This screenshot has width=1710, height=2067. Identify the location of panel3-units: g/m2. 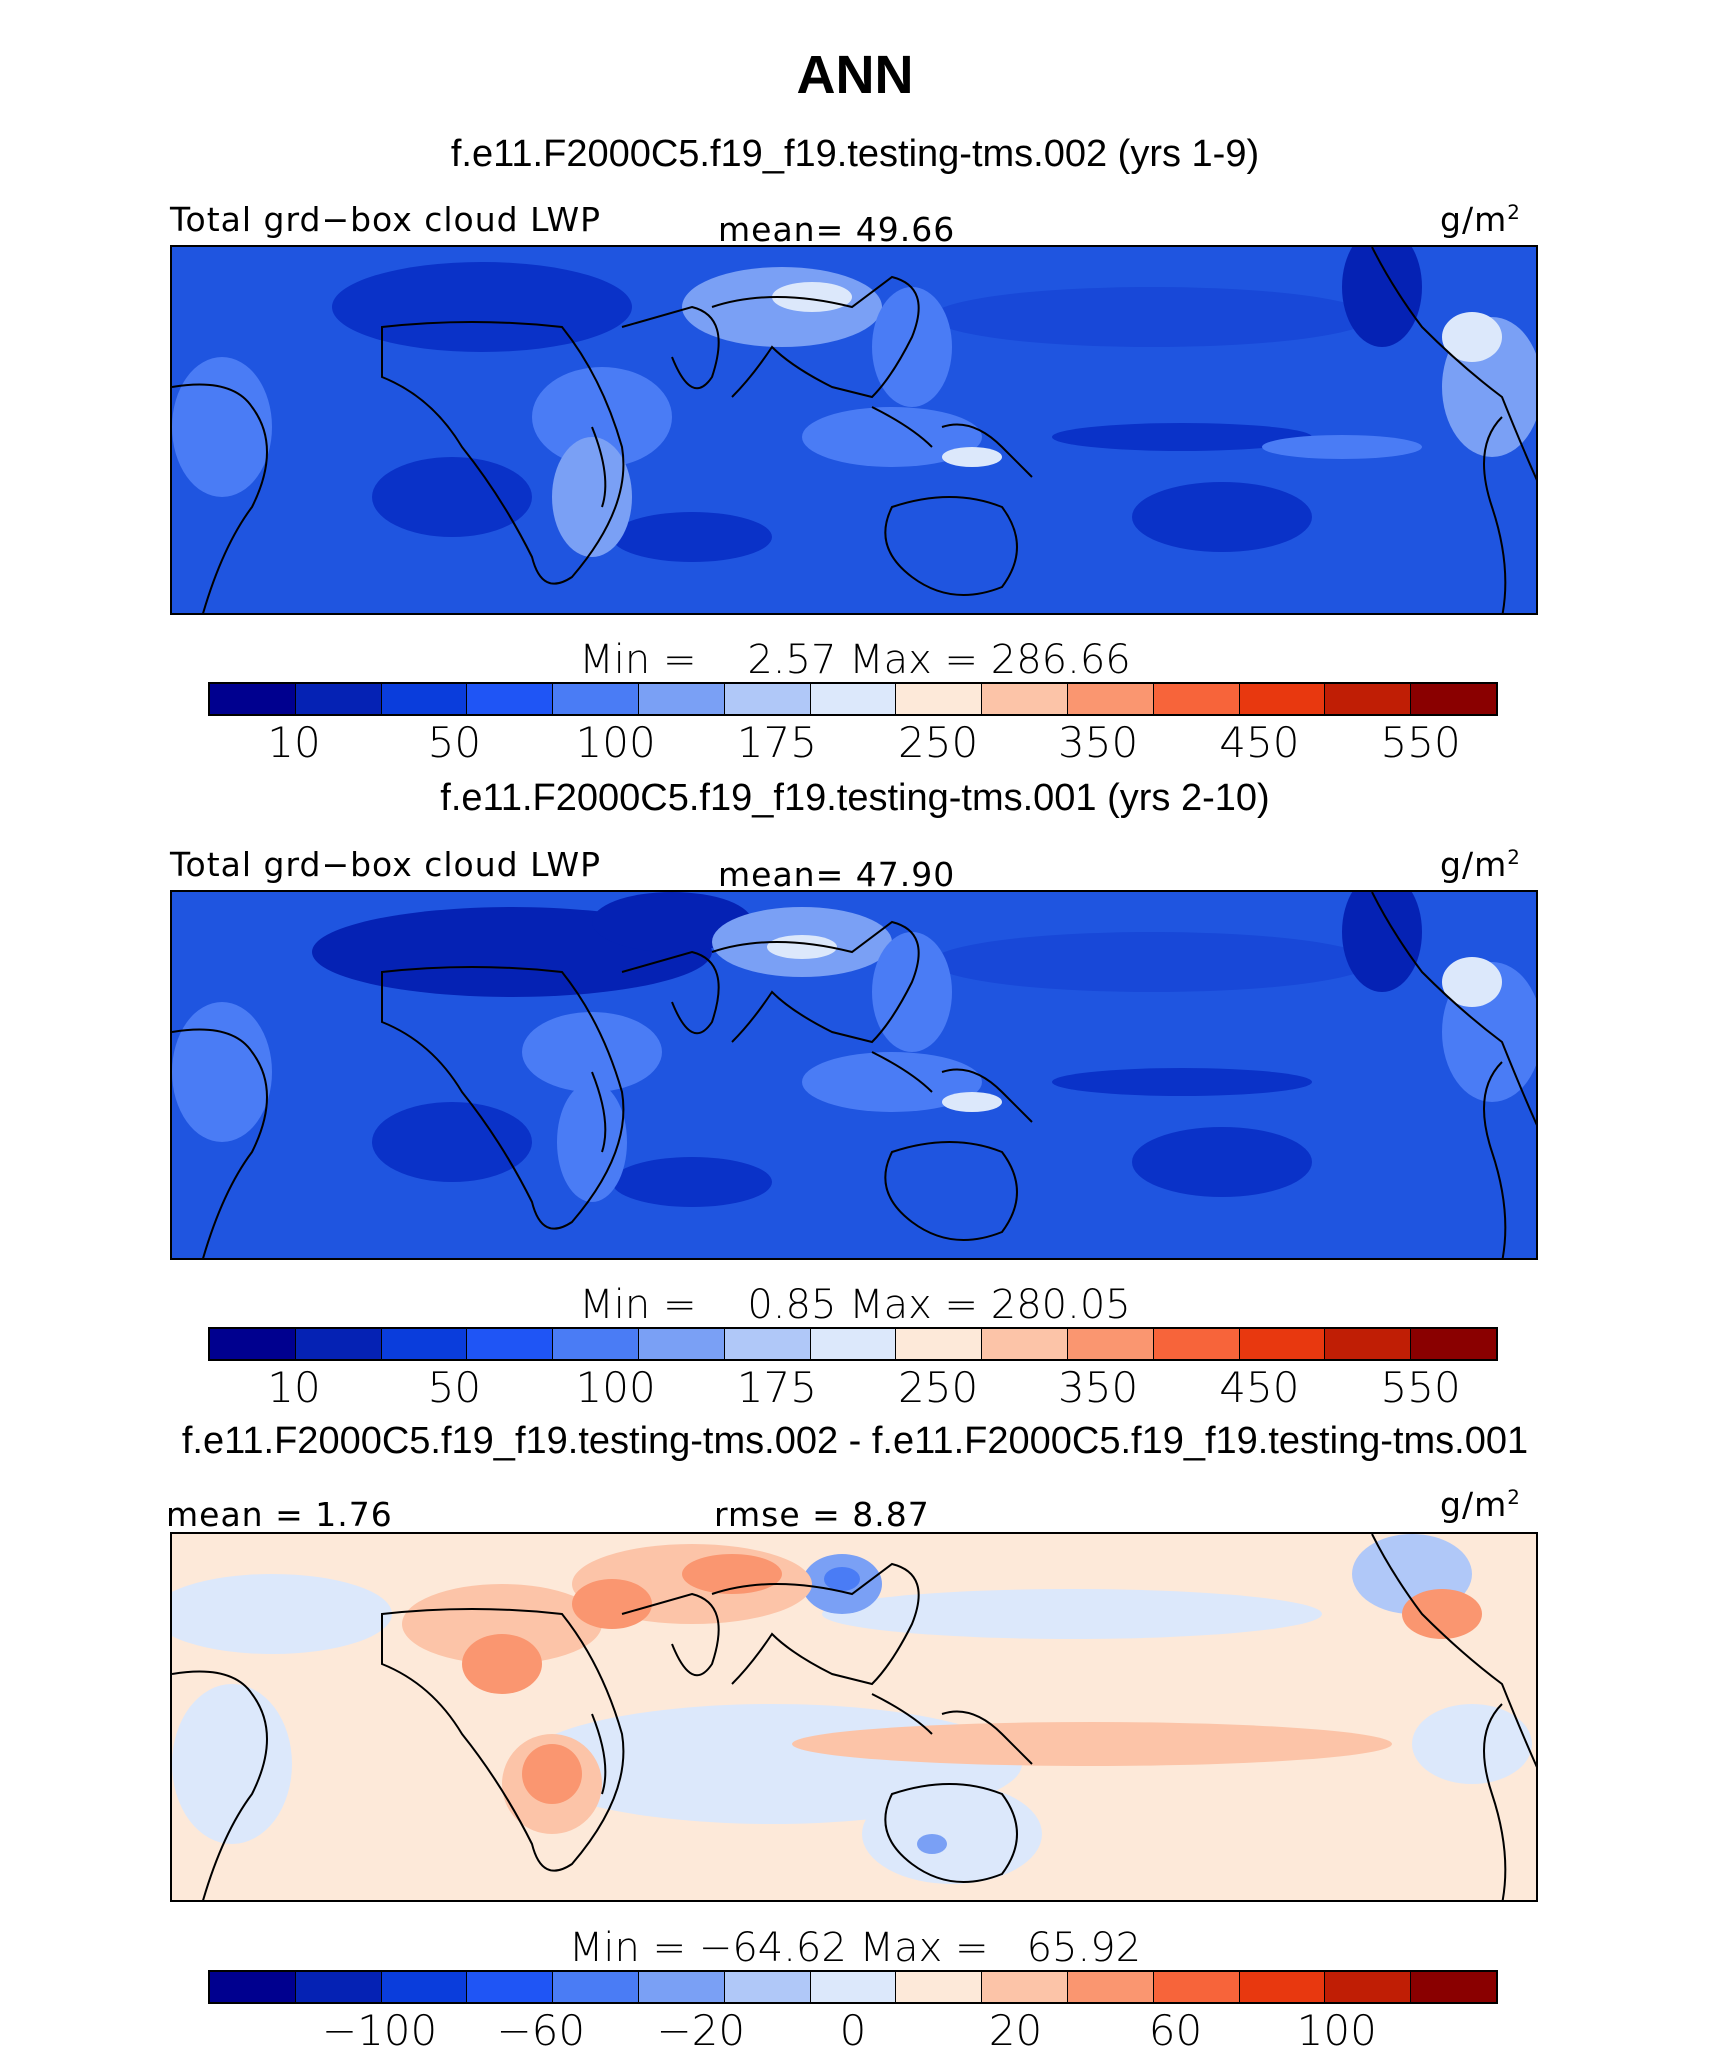
(1480, 1504).